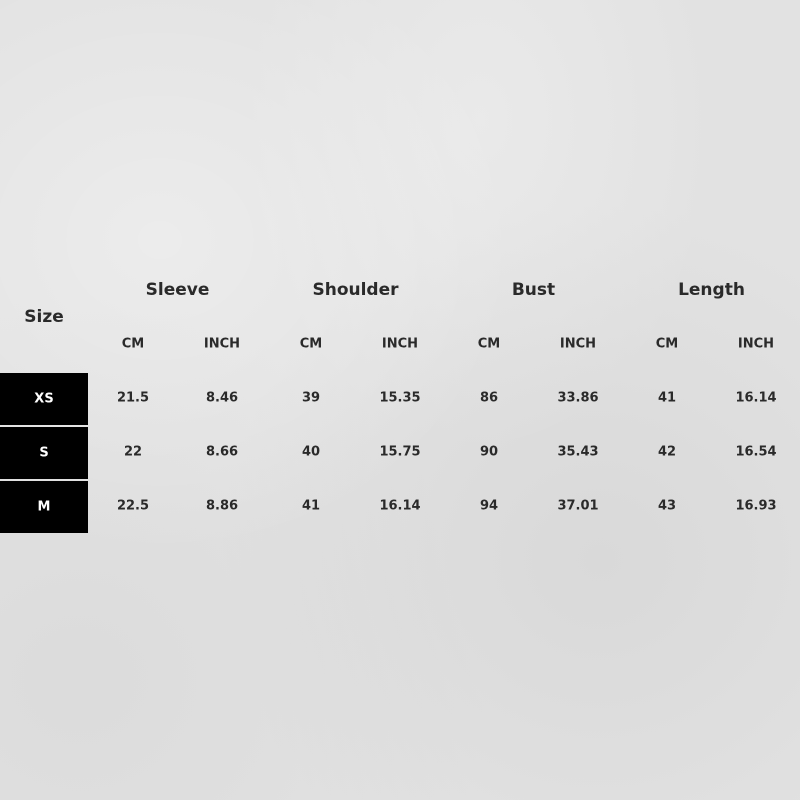 The width and height of the screenshot is (800, 800). Describe the element at coordinates (578, 452) in the screenshot. I see `table-cell: 35.43` at that location.